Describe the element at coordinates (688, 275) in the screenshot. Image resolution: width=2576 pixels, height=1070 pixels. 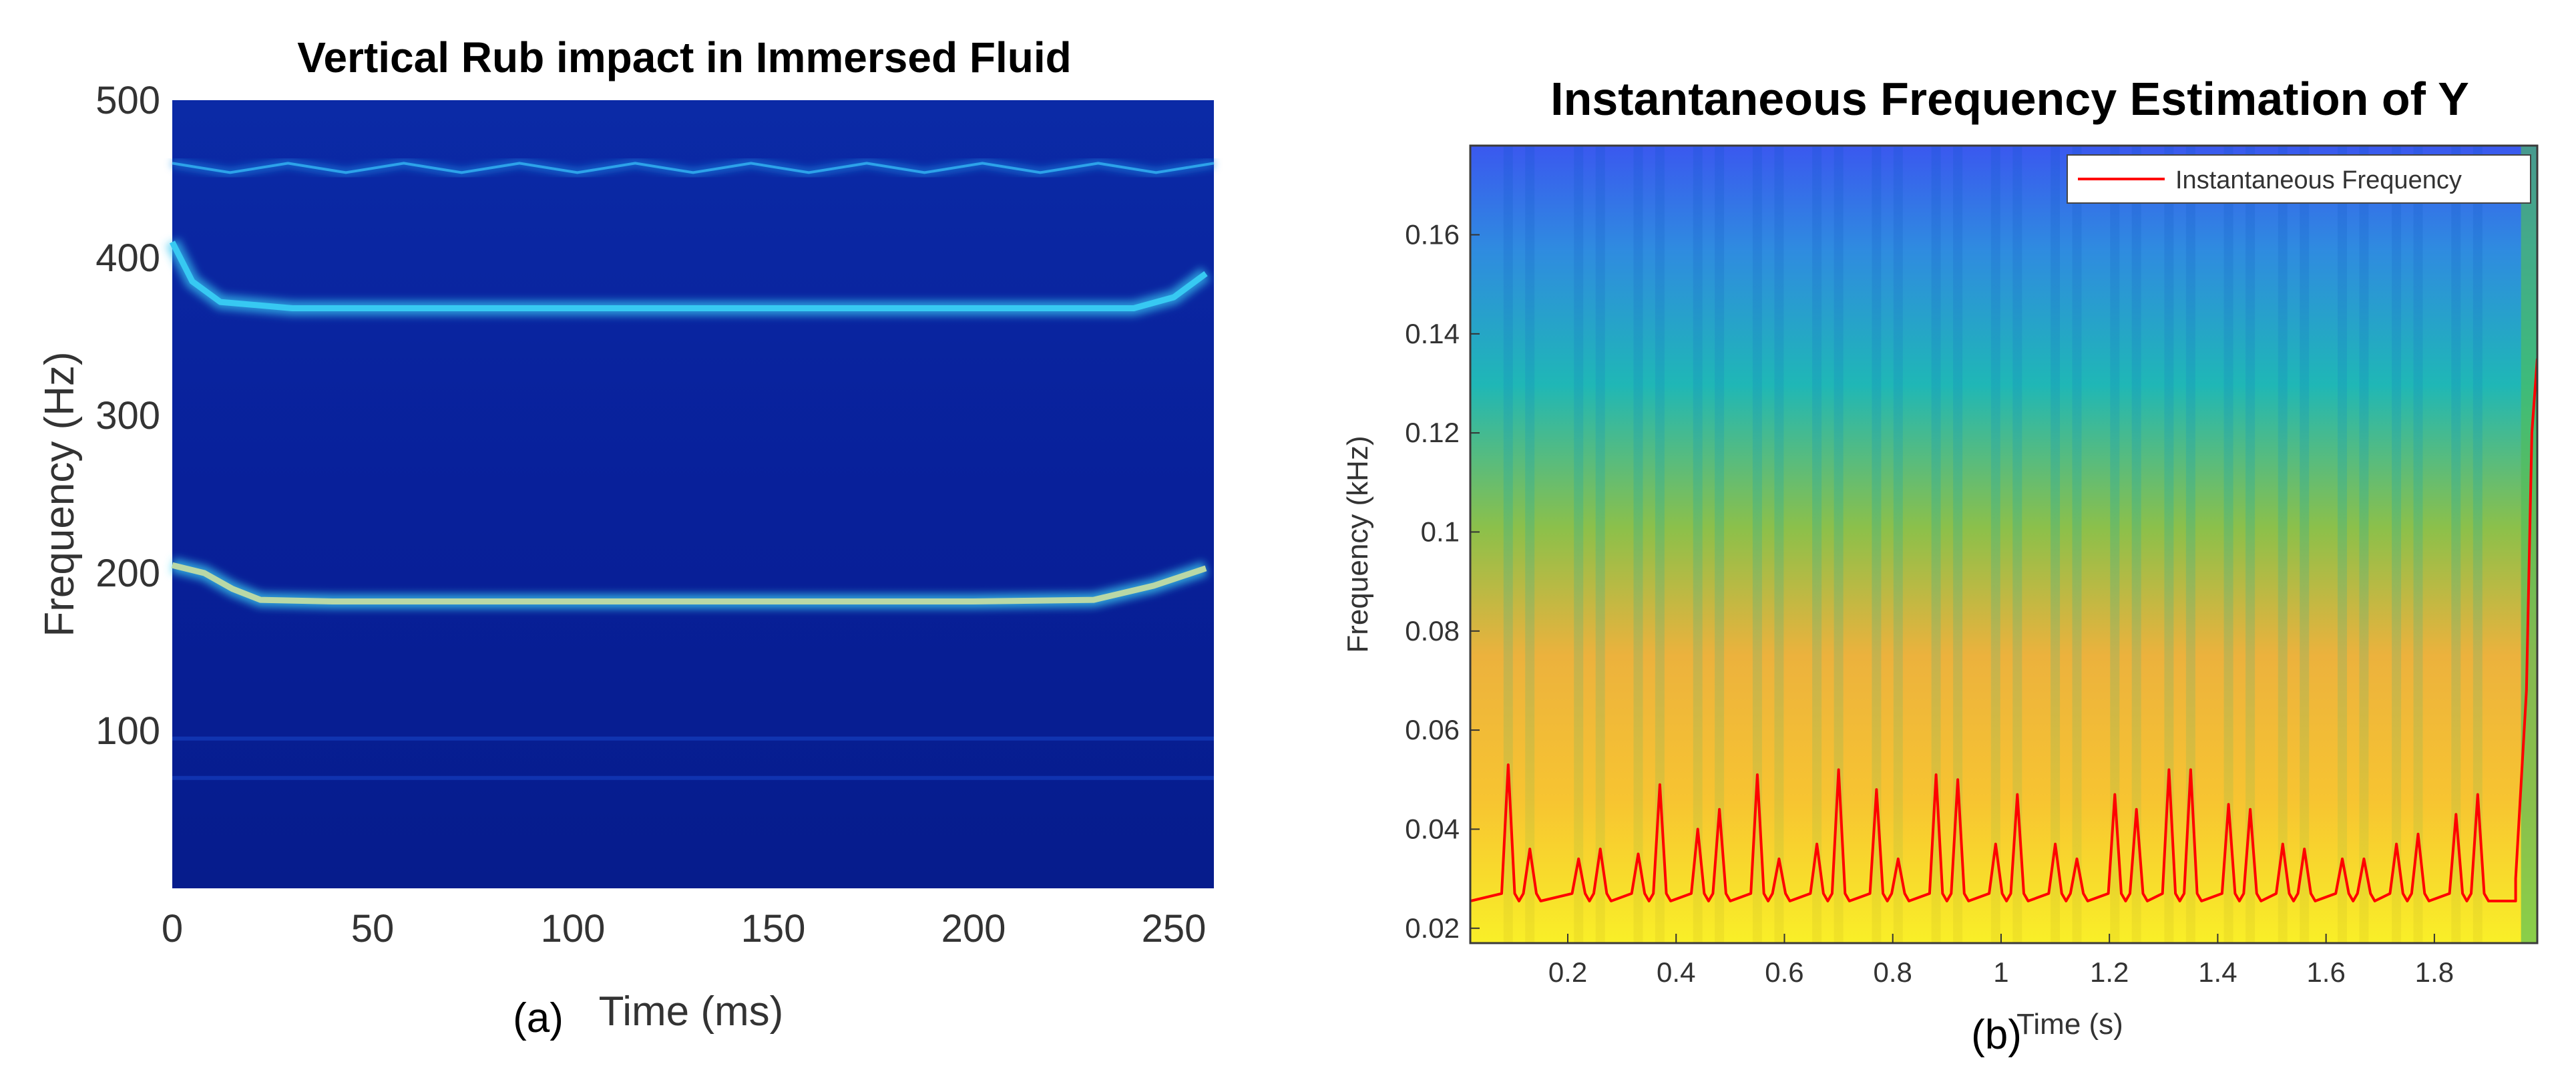
I see `ridge-second-harmonic` at that location.